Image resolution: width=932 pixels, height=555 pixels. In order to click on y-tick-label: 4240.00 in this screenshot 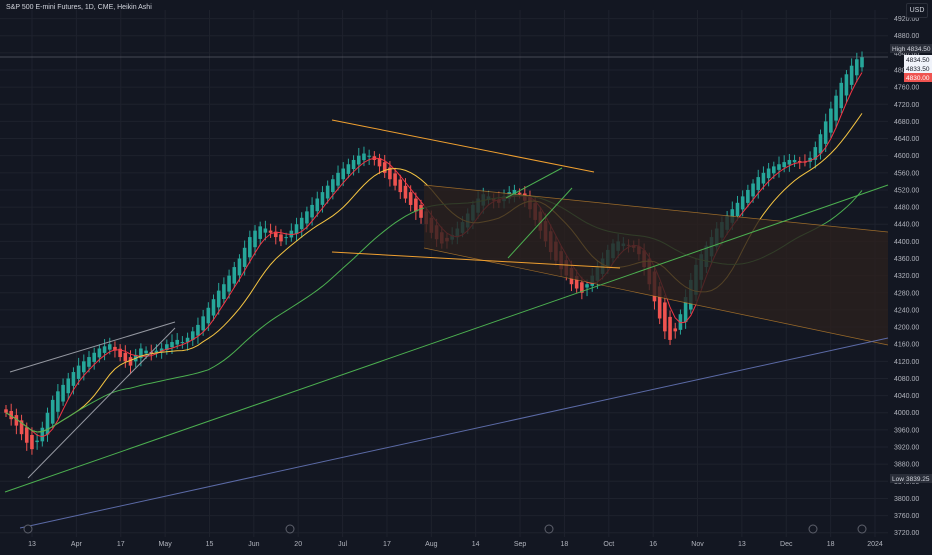, I will do `click(906, 310)`.